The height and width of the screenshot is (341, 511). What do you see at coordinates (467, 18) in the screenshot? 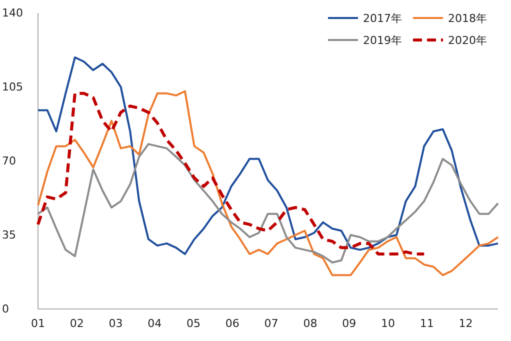
I see `legend-label: 2018年` at bounding box center [467, 18].